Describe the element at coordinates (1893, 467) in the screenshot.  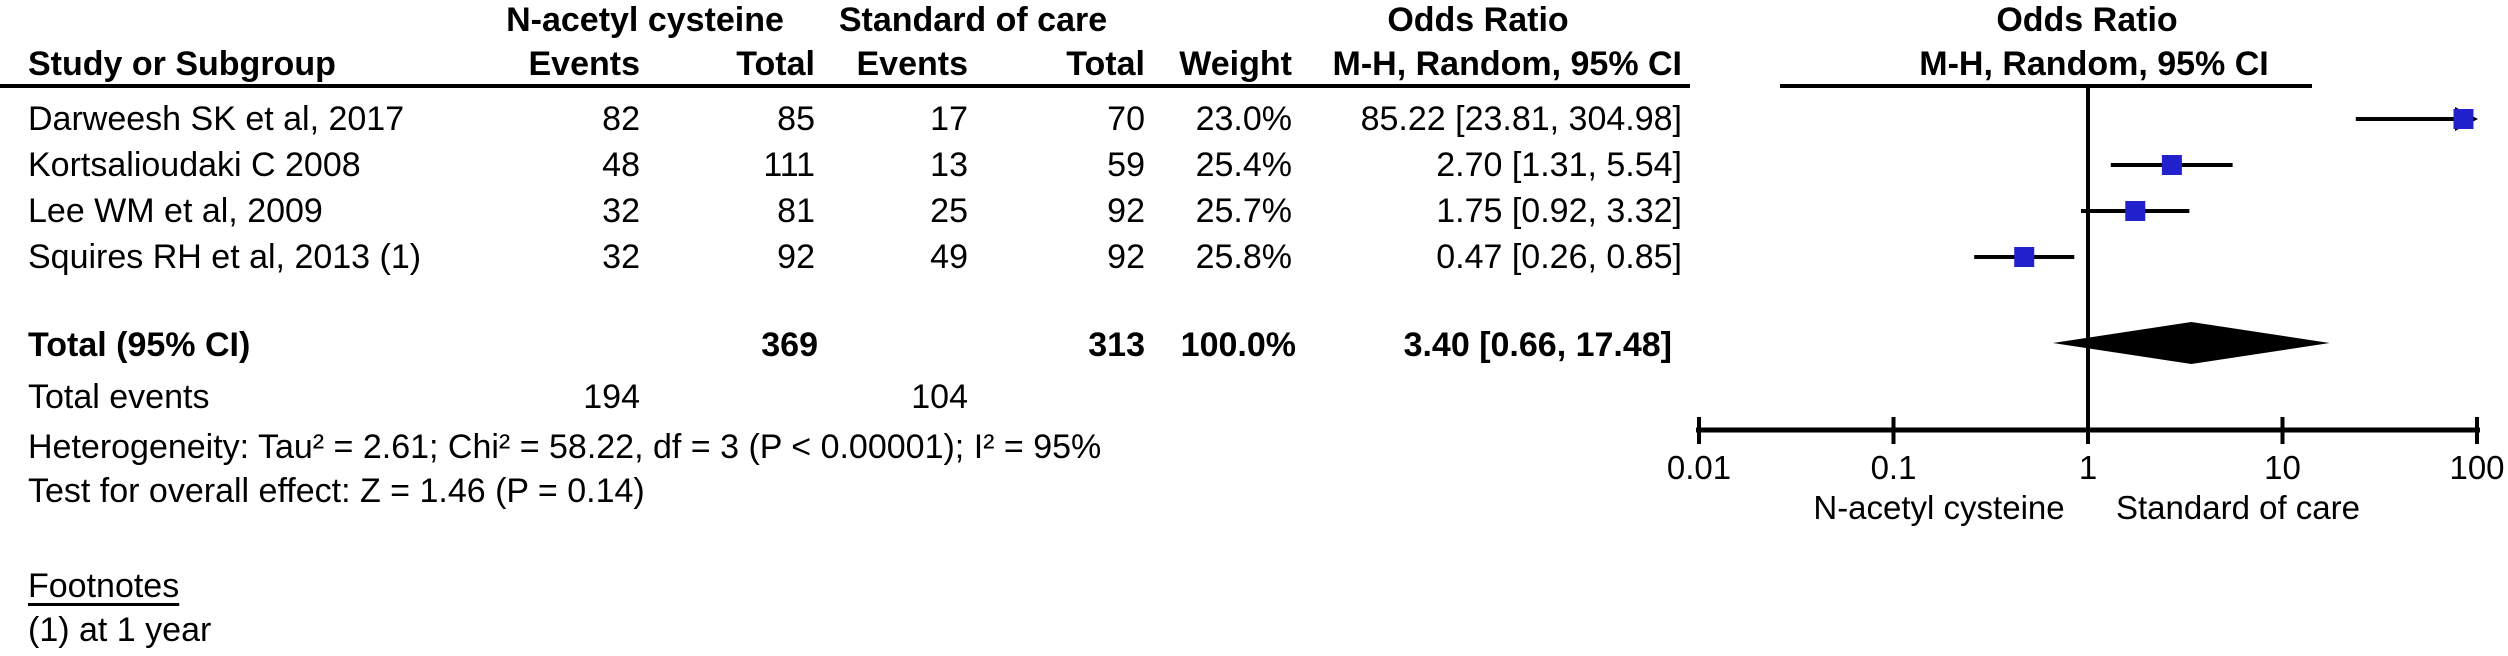
I see `axis-tick-label: 0.1` at that location.